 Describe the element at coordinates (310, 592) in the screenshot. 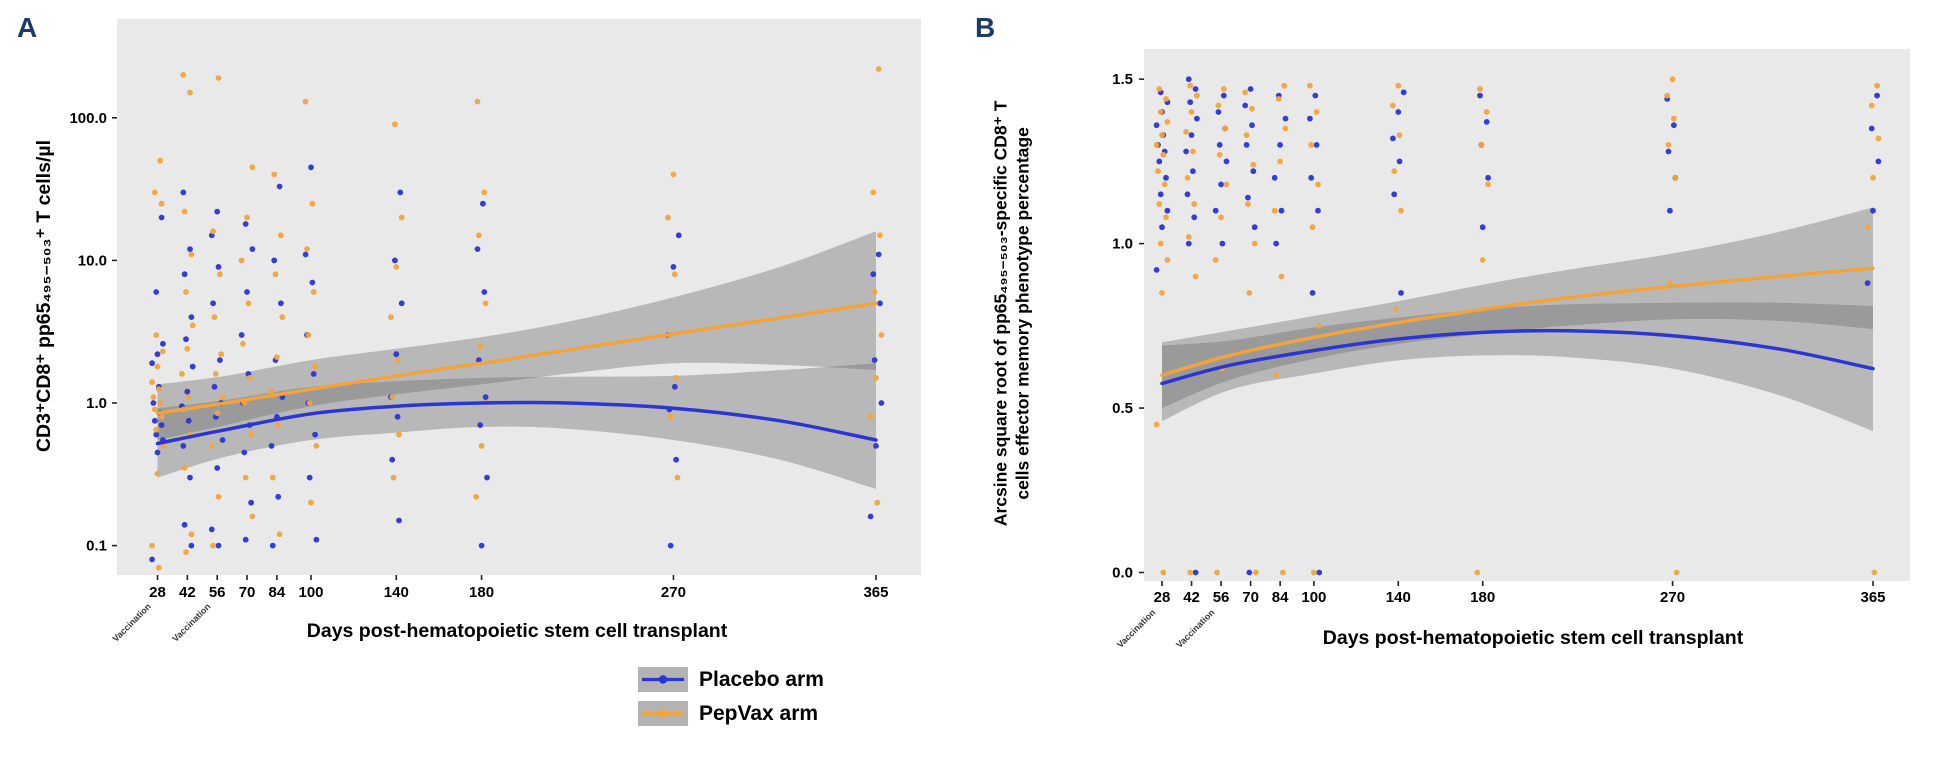

I see `x-tick-label: 100` at that location.